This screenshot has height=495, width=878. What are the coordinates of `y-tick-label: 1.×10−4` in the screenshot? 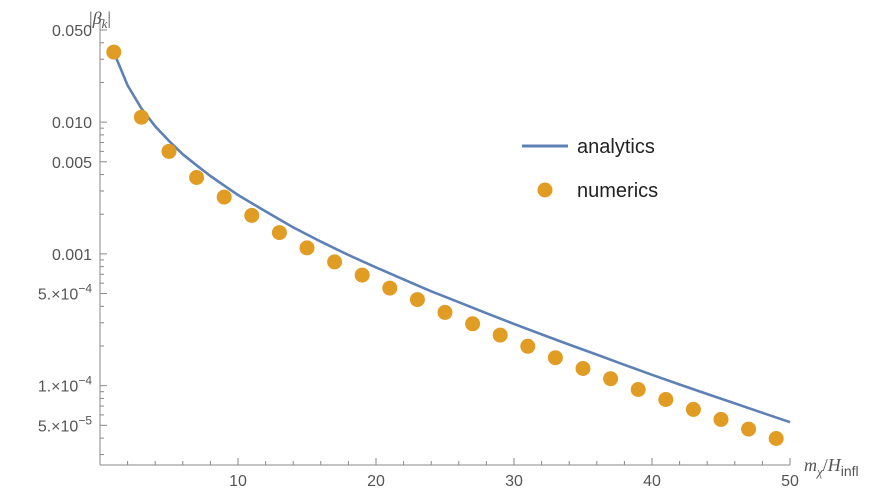 It's located at (65, 385).